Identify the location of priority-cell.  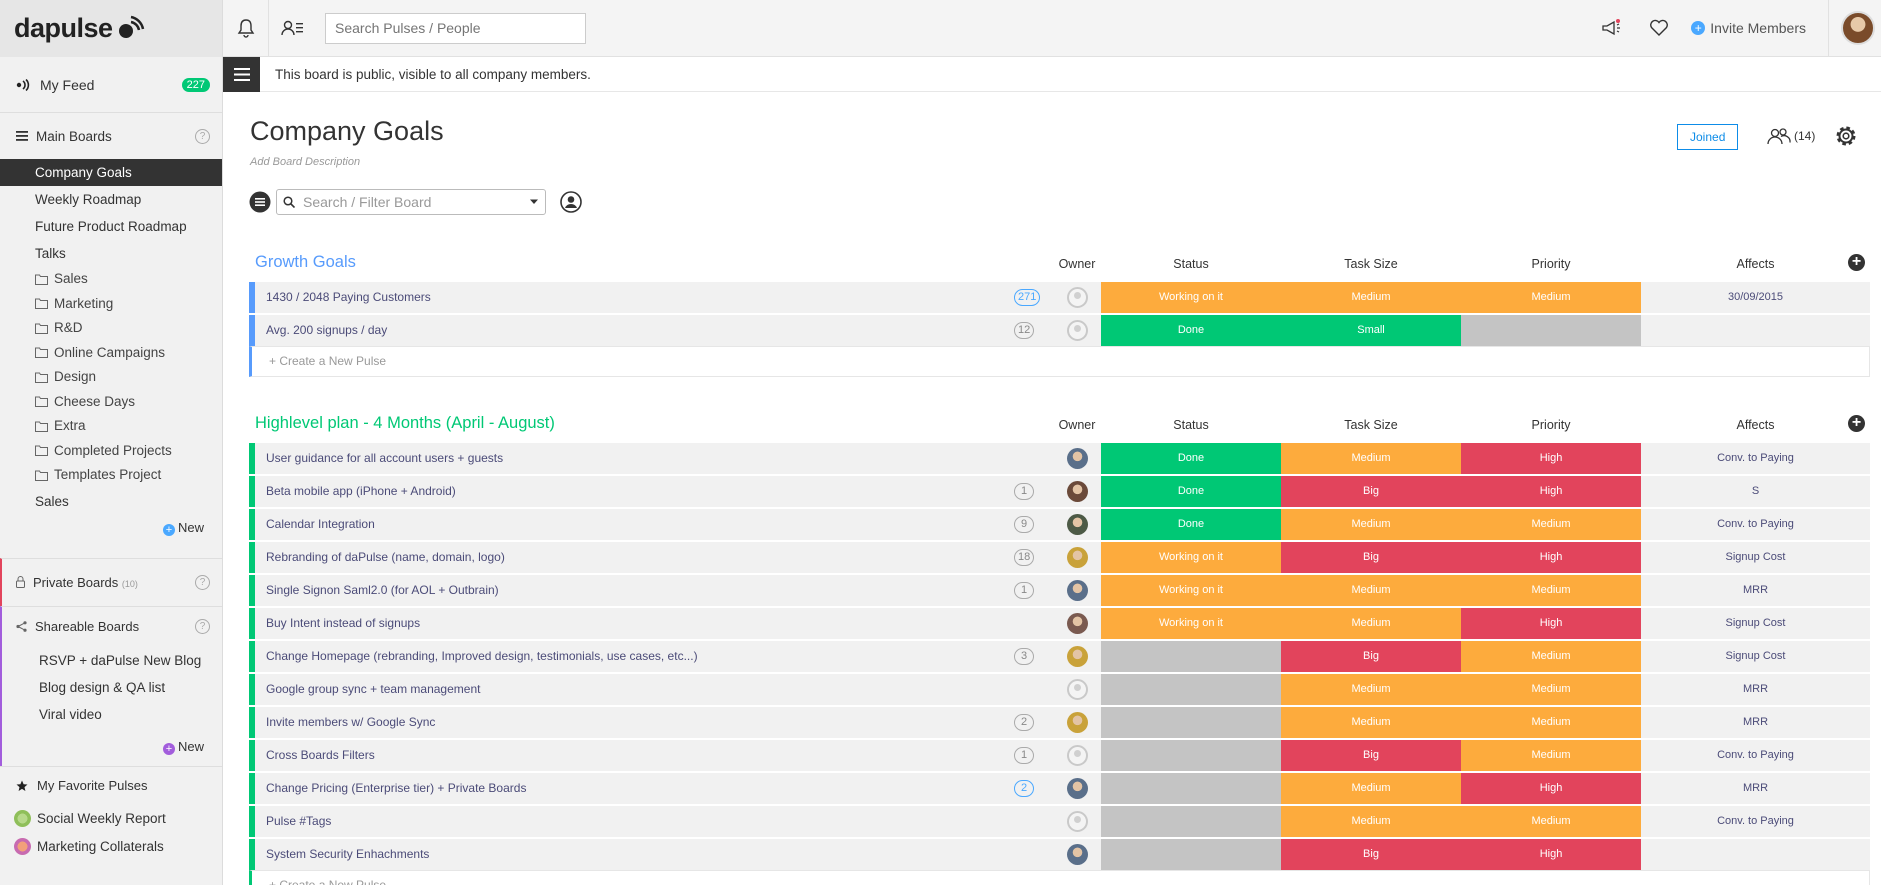
(1551, 330).